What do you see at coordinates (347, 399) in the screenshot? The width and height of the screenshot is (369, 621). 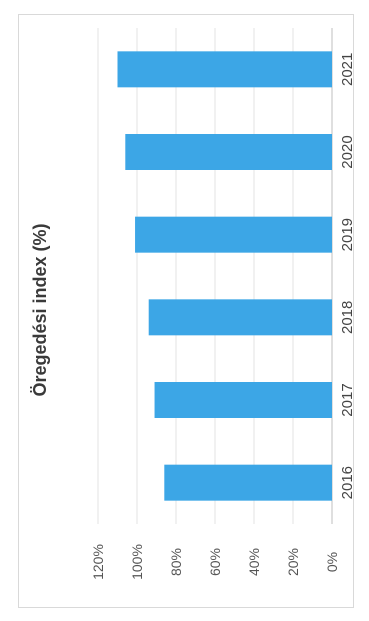 I see `category-label-2017: 2017` at bounding box center [347, 399].